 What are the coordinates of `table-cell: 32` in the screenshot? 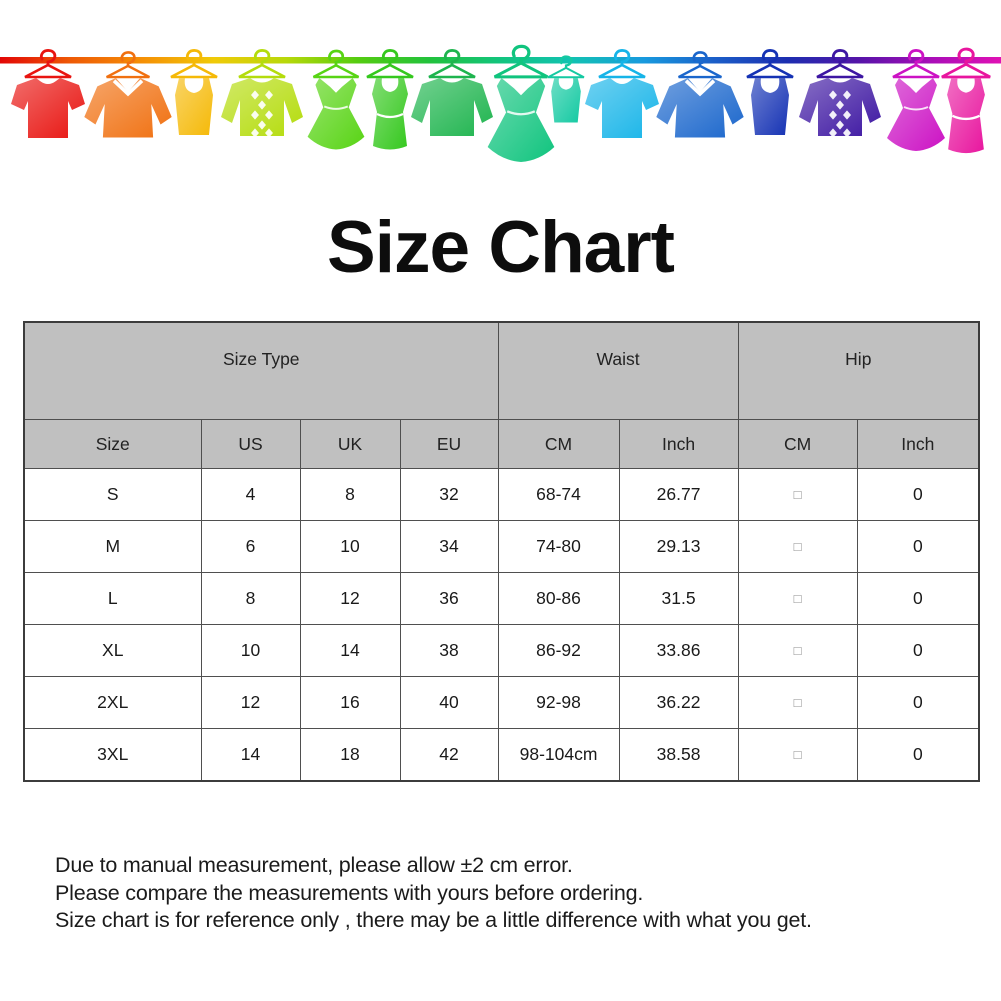 It's located at (449, 494).